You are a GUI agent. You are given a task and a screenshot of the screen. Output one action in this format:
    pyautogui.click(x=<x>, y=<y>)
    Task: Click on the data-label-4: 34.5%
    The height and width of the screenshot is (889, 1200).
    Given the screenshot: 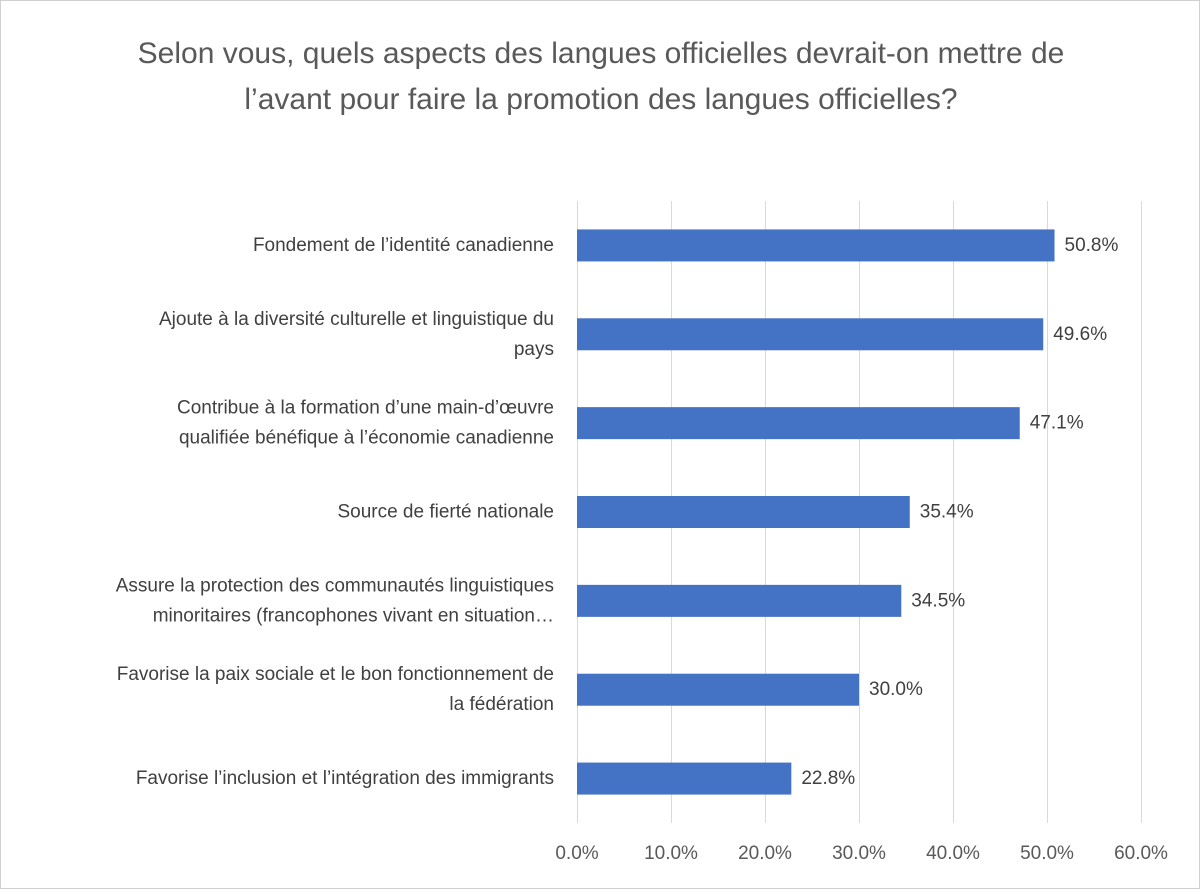 What is the action you would take?
    pyautogui.click(x=938, y=600)
    